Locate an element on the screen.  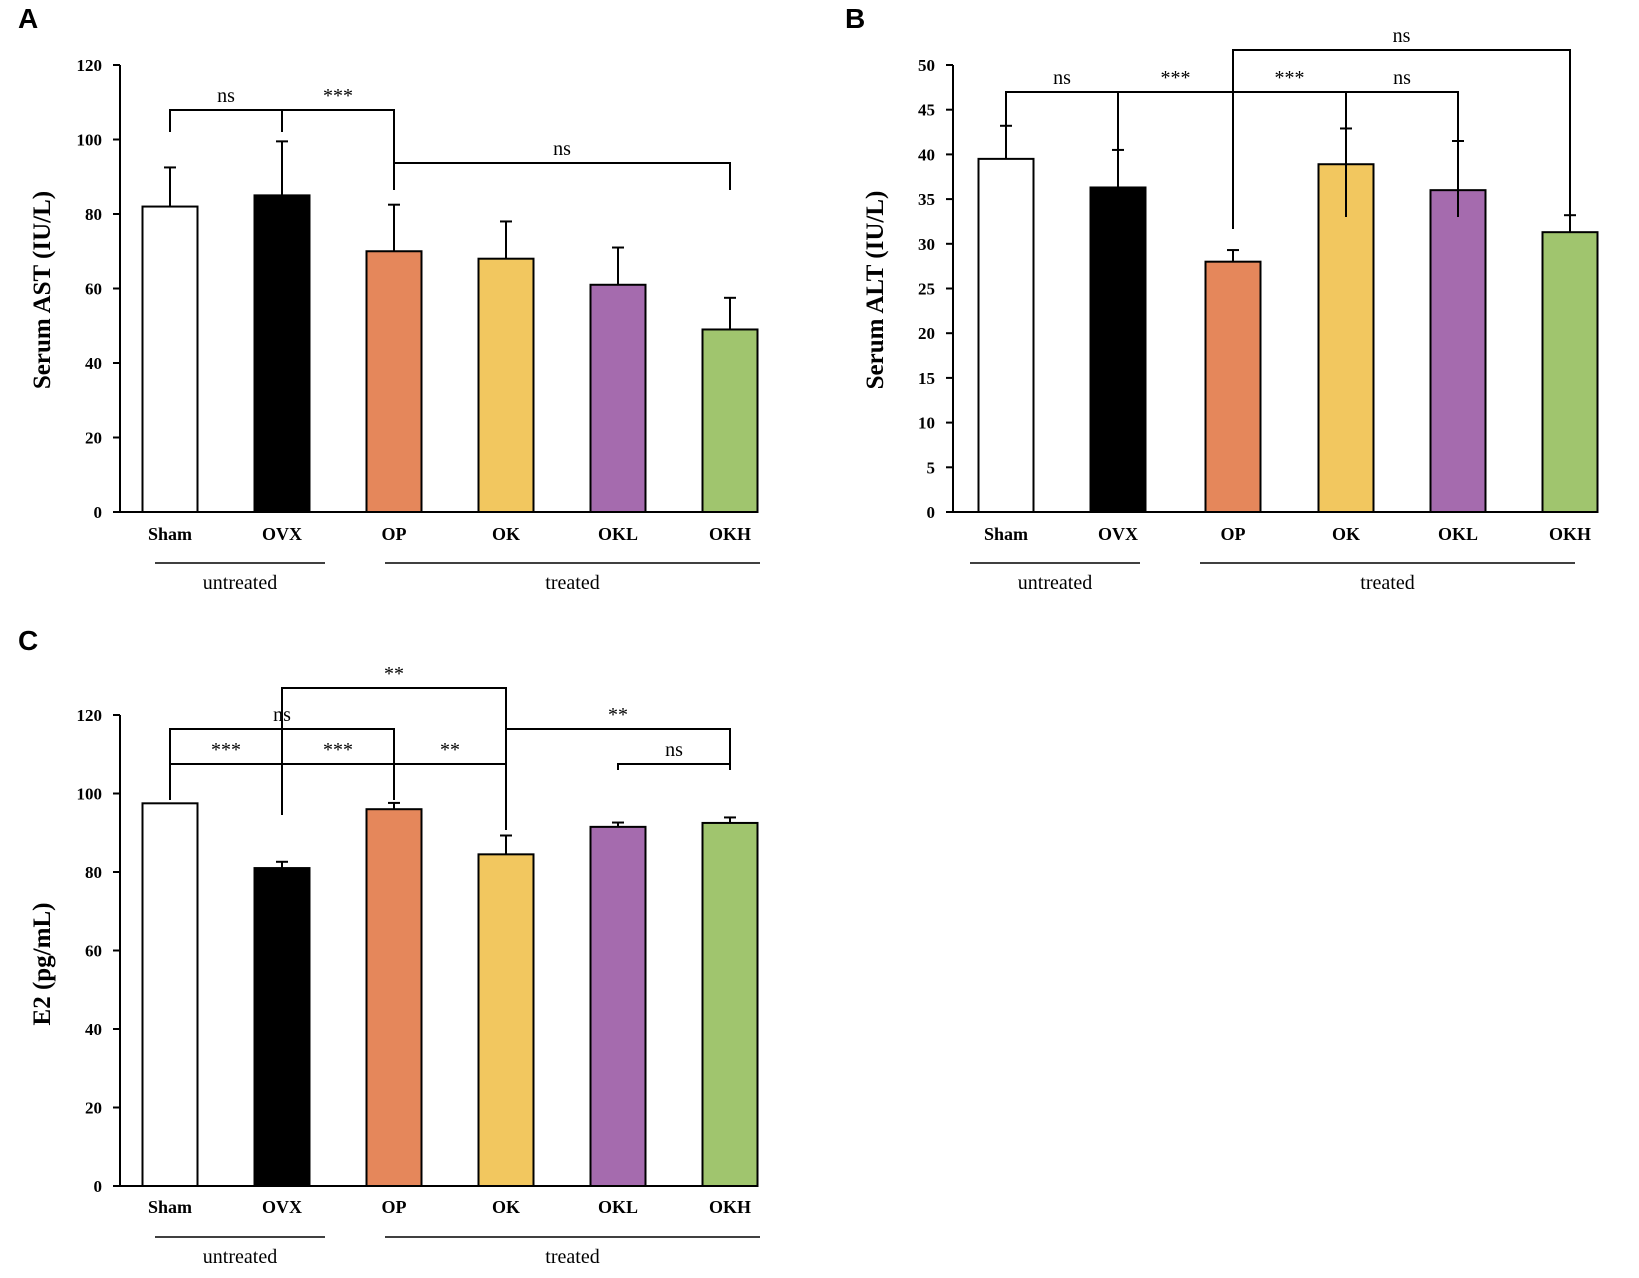
y-axis-title: Serum AST (IU/L) is located at coordinates (42, 290).